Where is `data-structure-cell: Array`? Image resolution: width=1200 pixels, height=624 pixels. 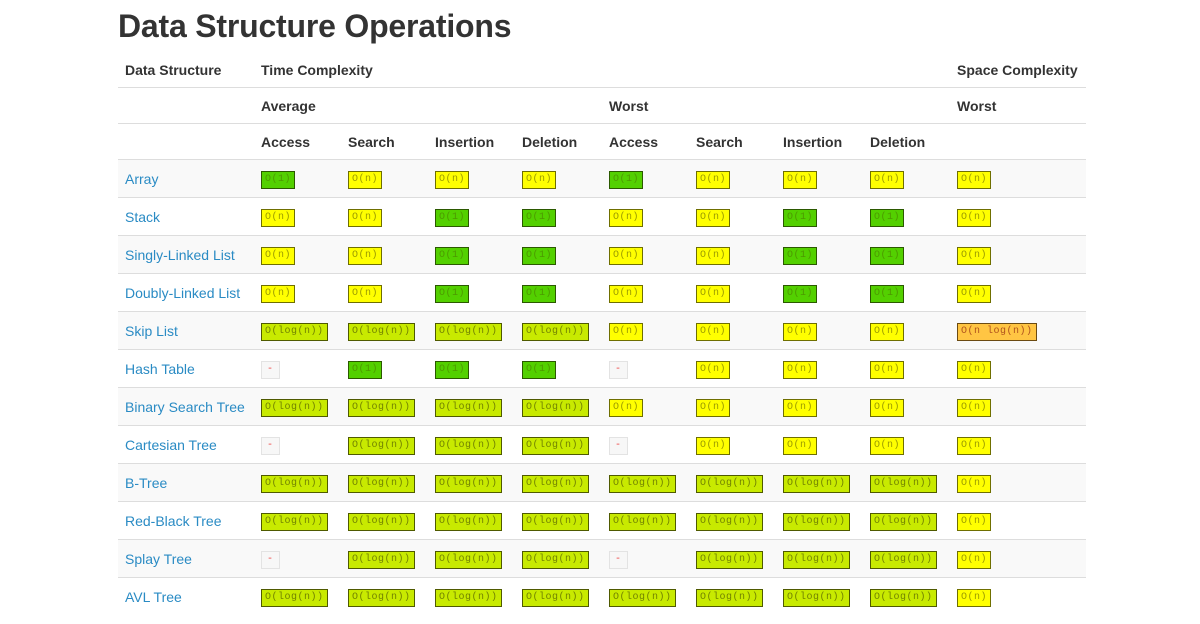
data-structure-cell: Array is located at coordinates (186, 178).